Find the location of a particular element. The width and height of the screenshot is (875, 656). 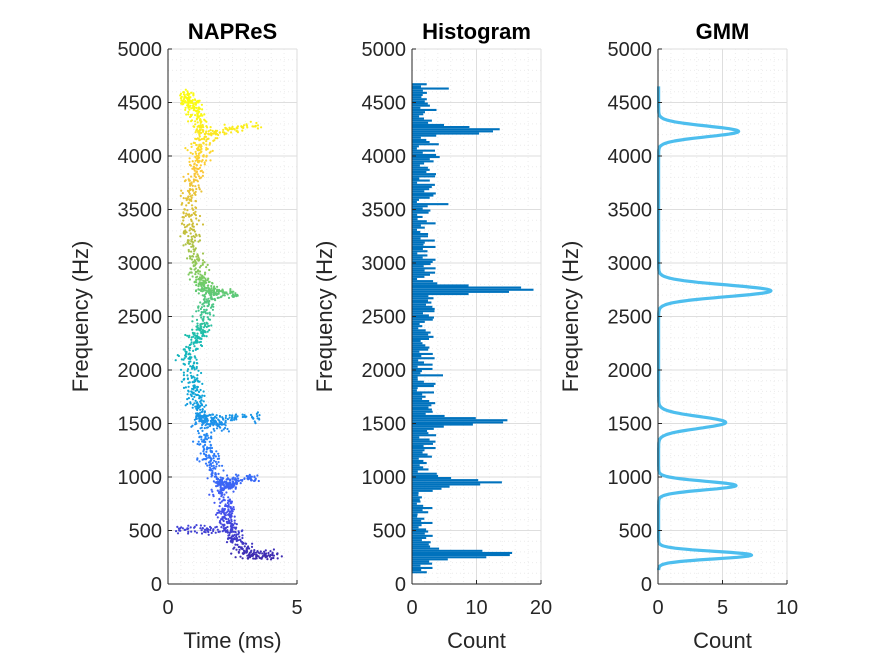

y-tick-label: 2000 is located at coordinates (630, 371).